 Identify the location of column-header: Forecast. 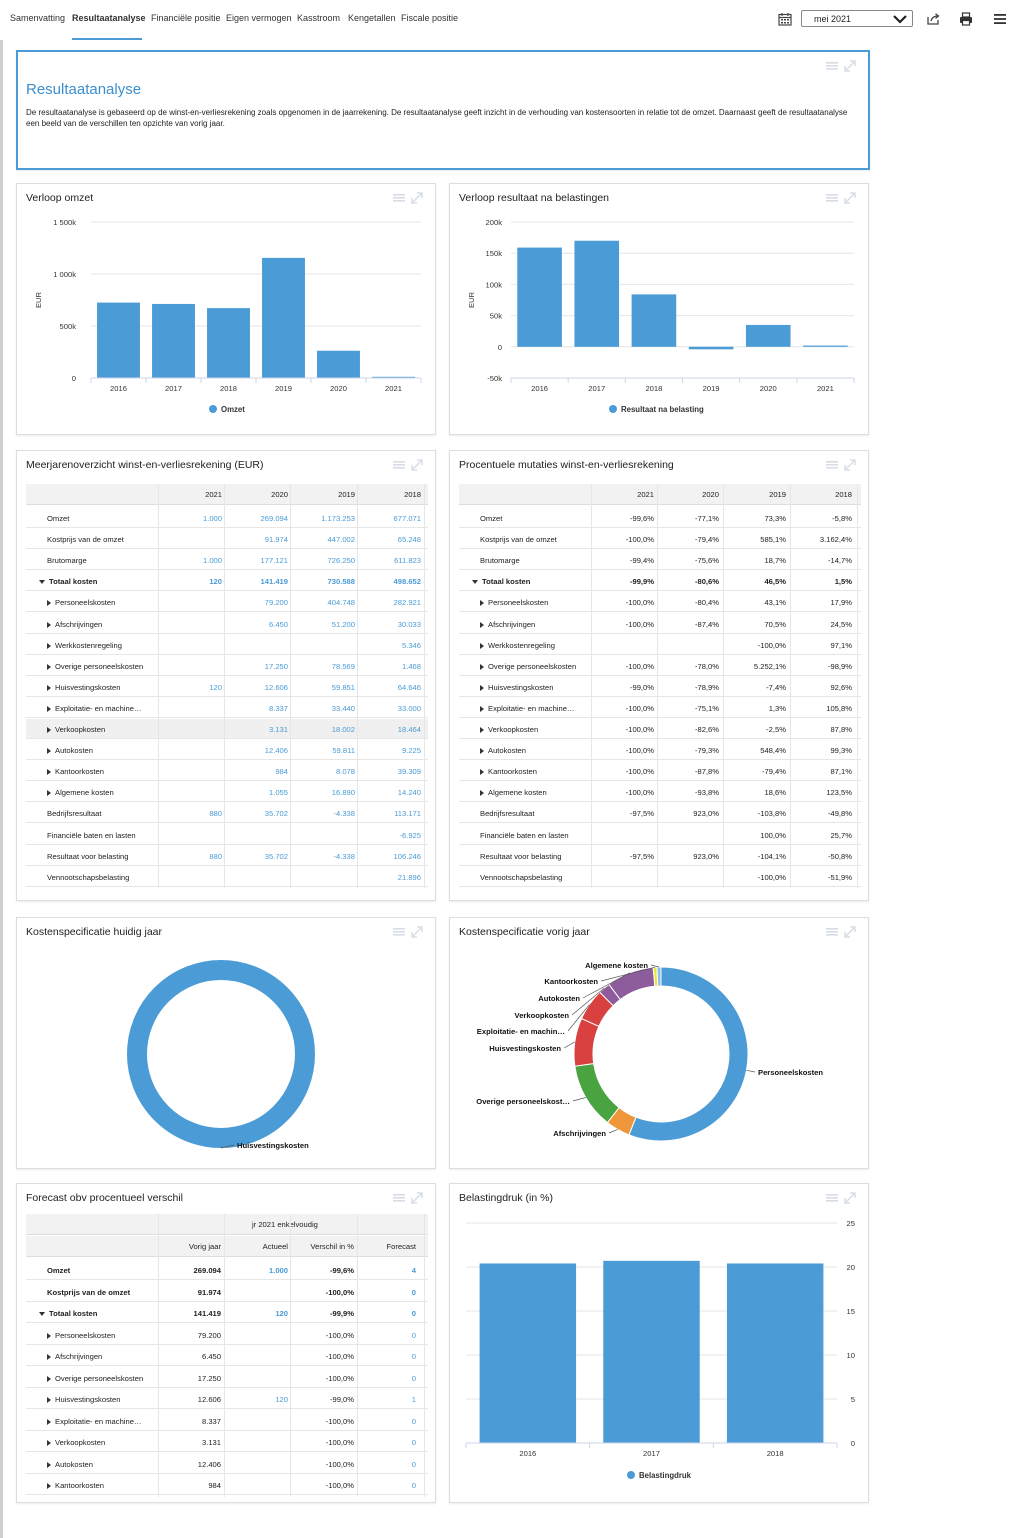
(401, 1246).